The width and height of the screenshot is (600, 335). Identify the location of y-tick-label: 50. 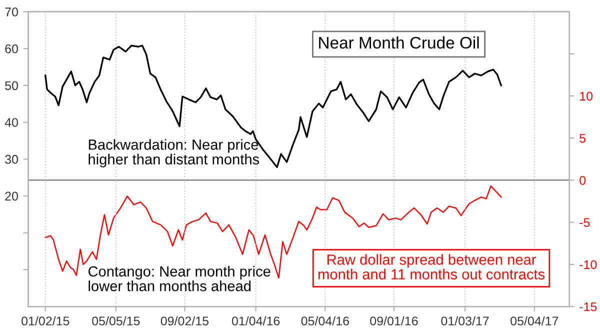
(11, 85).